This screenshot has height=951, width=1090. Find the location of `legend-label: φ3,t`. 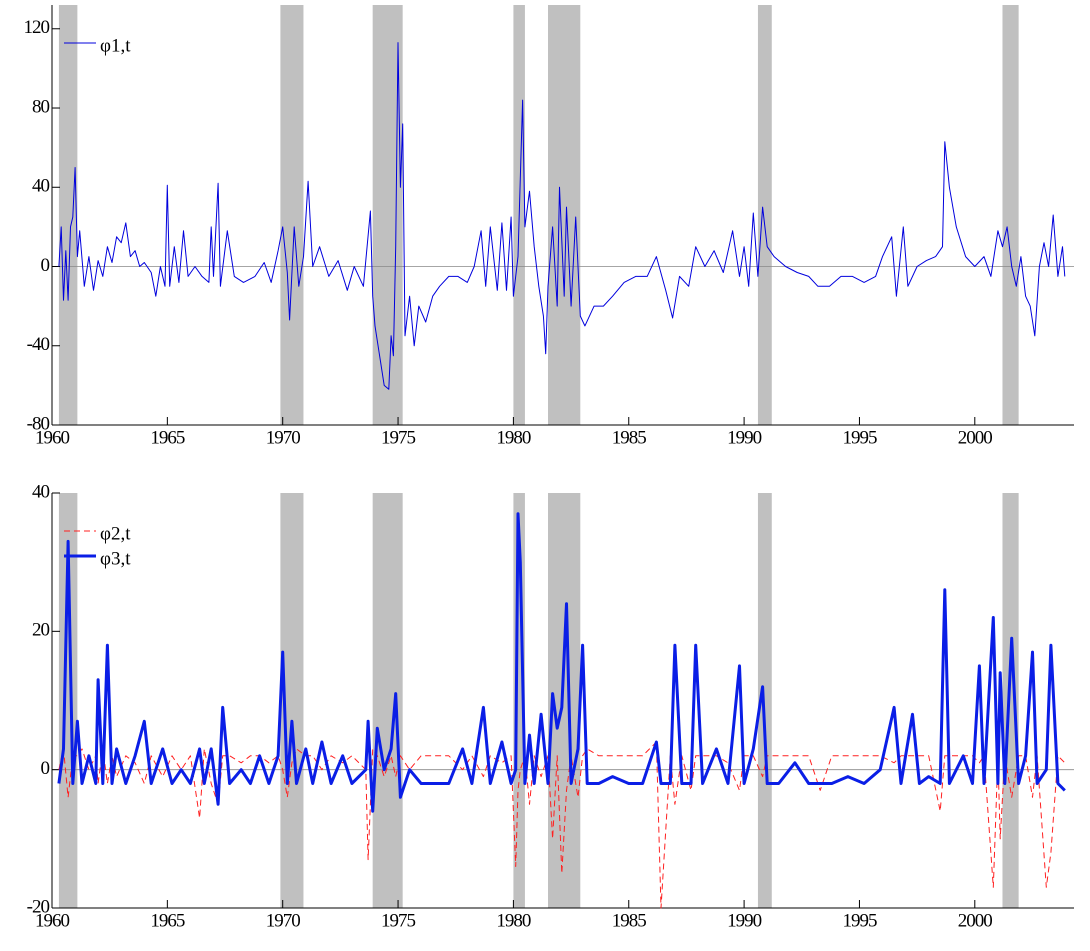

legend-label: φ3,t is located at coordinates (115, 558).